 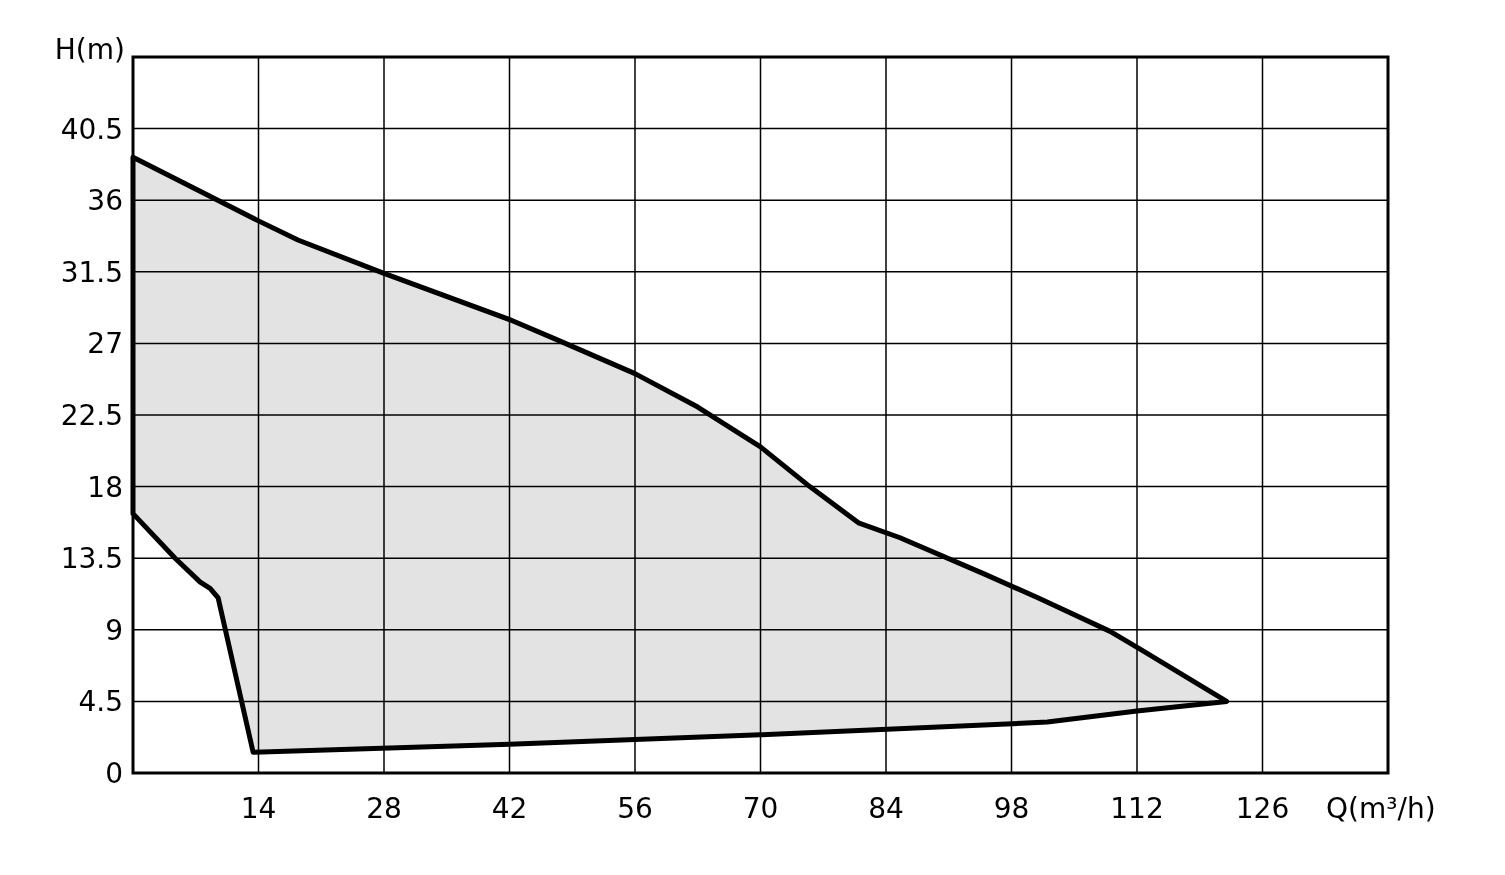 What do you see at coordinates (91, 559) in the screenshot?
I see `y-tick-label: 13.5` at bounding box center [91, 559].